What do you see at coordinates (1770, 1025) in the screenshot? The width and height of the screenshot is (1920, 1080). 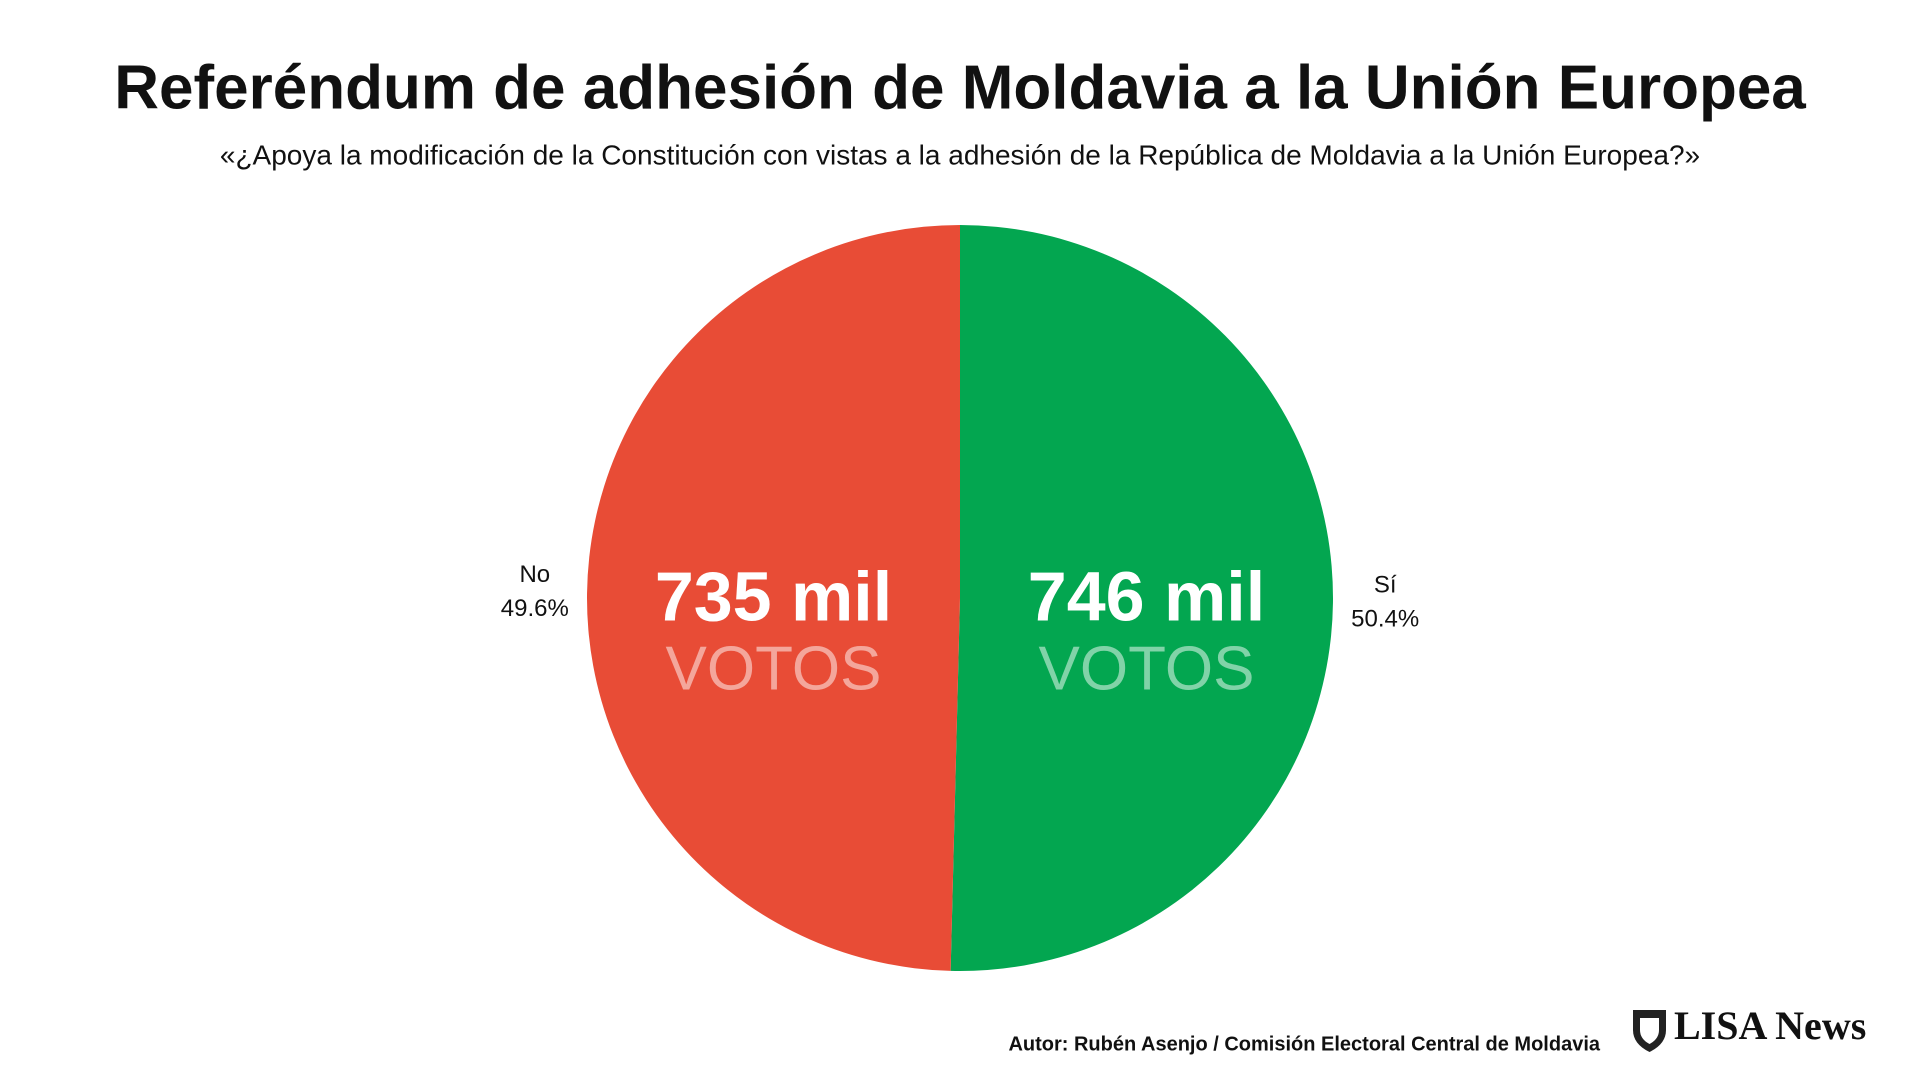 I see `brand-name: LISA News` at bounding box center [1770, 1025].